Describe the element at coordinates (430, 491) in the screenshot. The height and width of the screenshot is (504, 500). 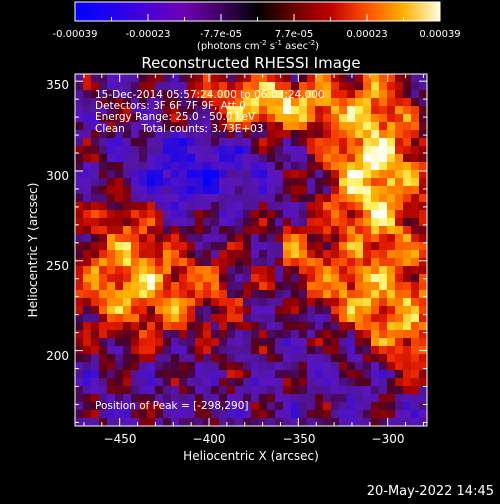
I see `footer-timestamp: 20-May-2022 14:45` at that location.